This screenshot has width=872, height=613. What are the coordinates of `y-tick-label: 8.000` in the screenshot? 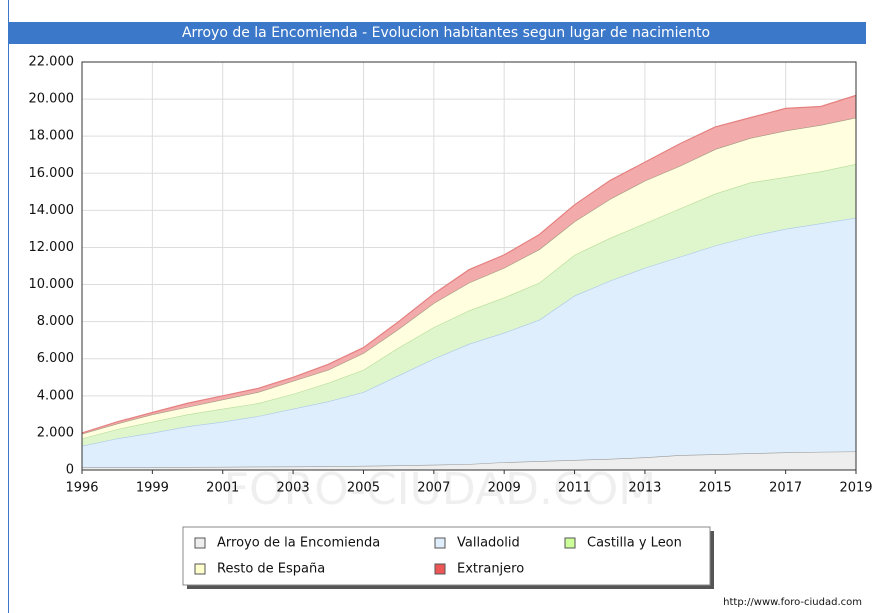 It's located at (55, 321).